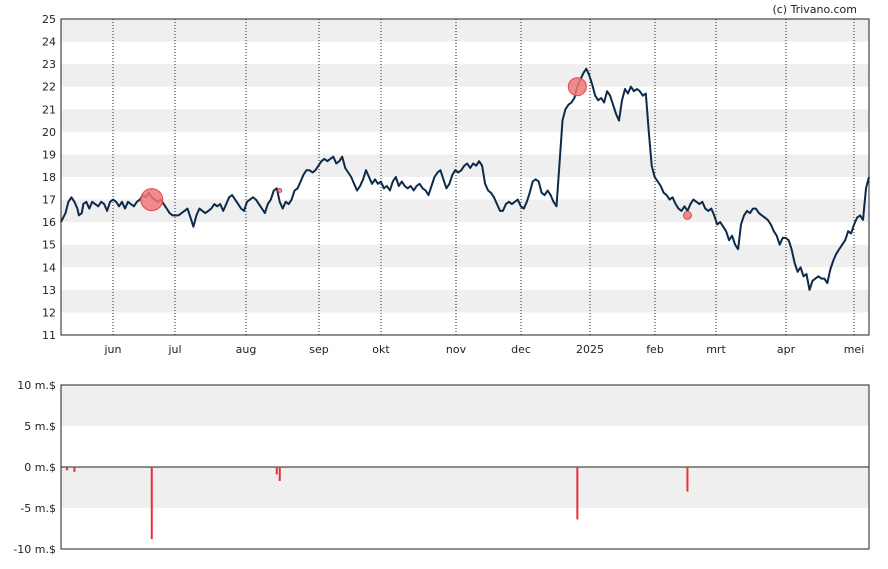 This screenshot has height=569, width=888. What do you see at coordinates (49, 109) in the screenshot?
I see `y-tick-label: 21` at bounding box center [49, 109].